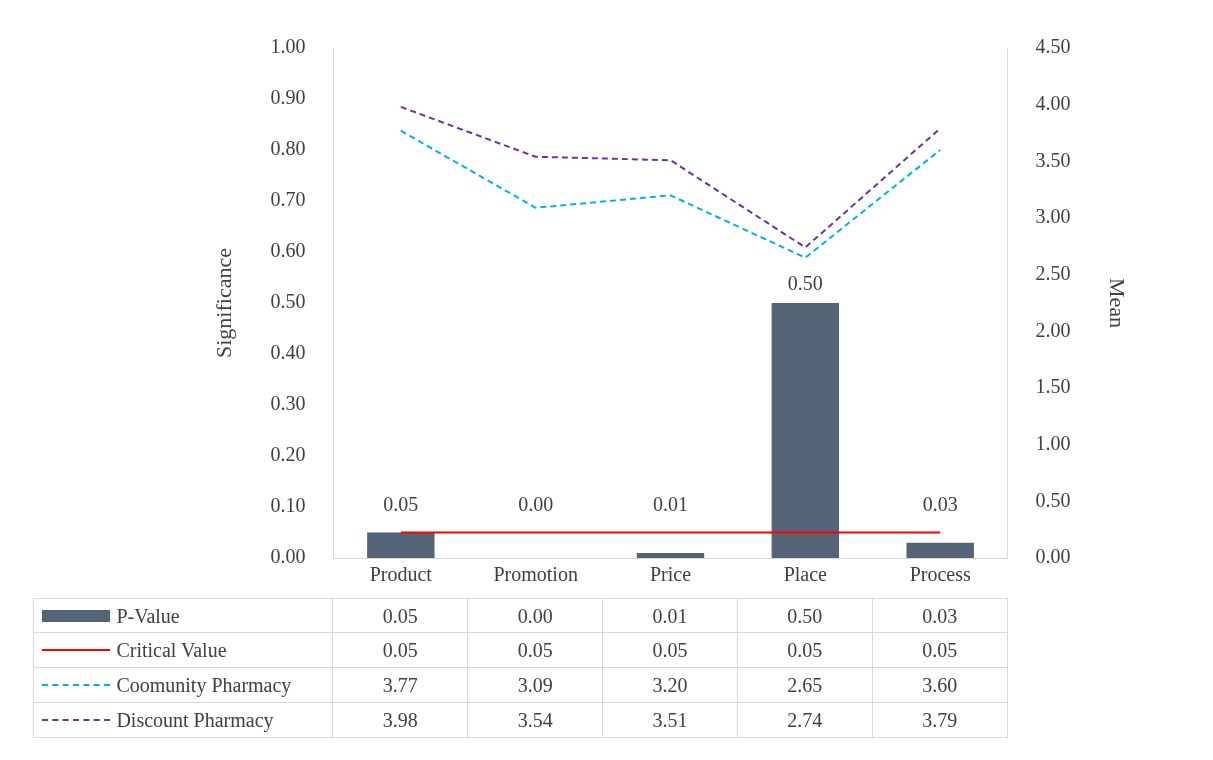  Describe the element at coordinates (1053, 46) in the screenshot. I see `y2-tick-label: 4.50` at that location.